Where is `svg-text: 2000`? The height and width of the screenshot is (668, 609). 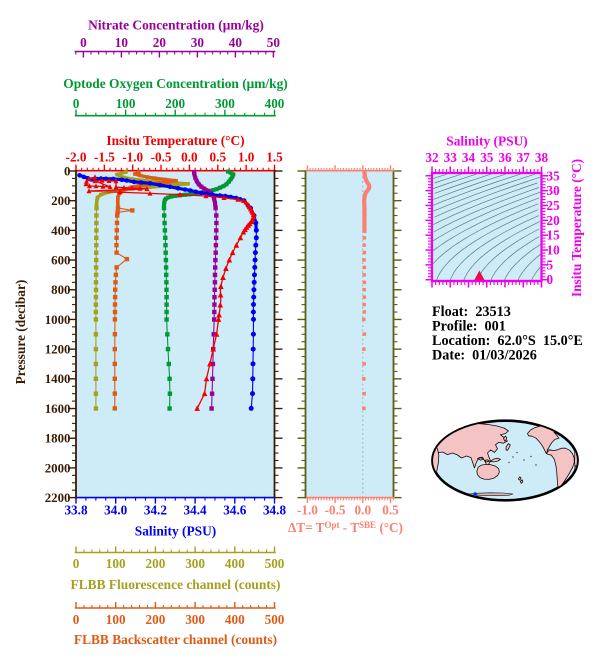
svg-text: 2000 is located at coordinates (58, 468).